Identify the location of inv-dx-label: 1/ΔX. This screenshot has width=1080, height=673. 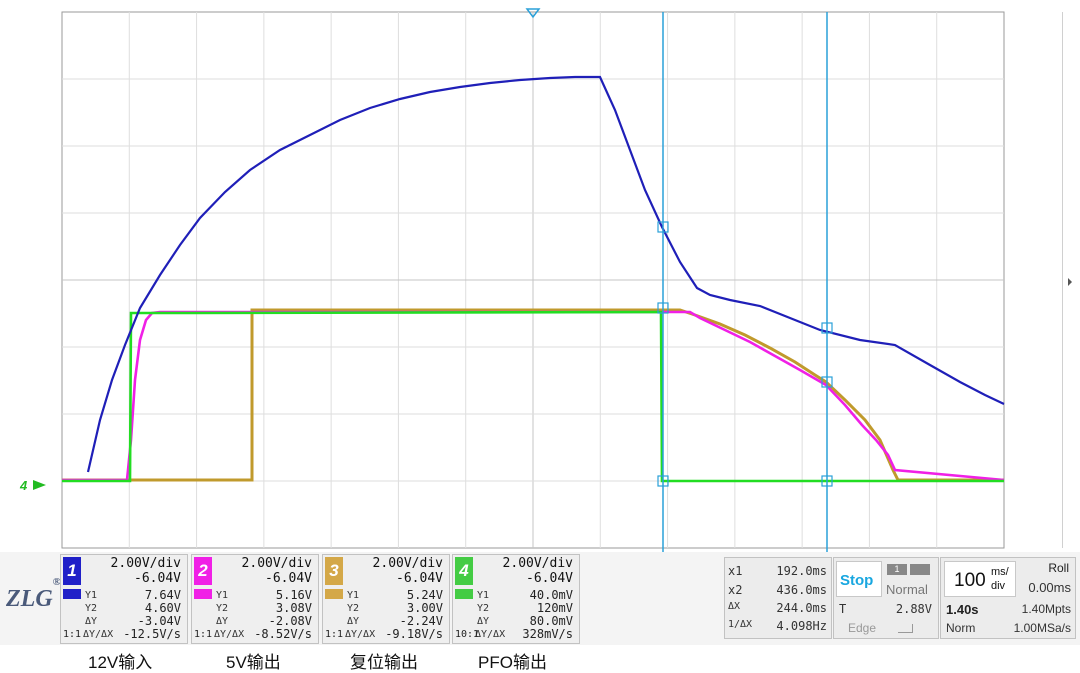
(740, 624).